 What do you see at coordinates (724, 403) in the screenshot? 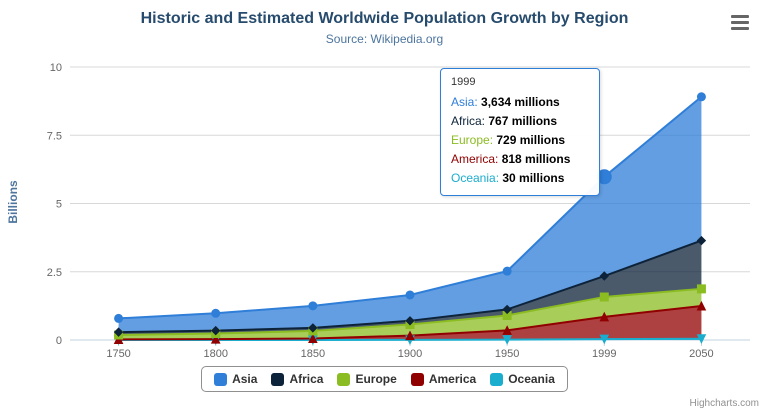
I see `credits-link: Highcharts.com` at bounding box center [724, 403].